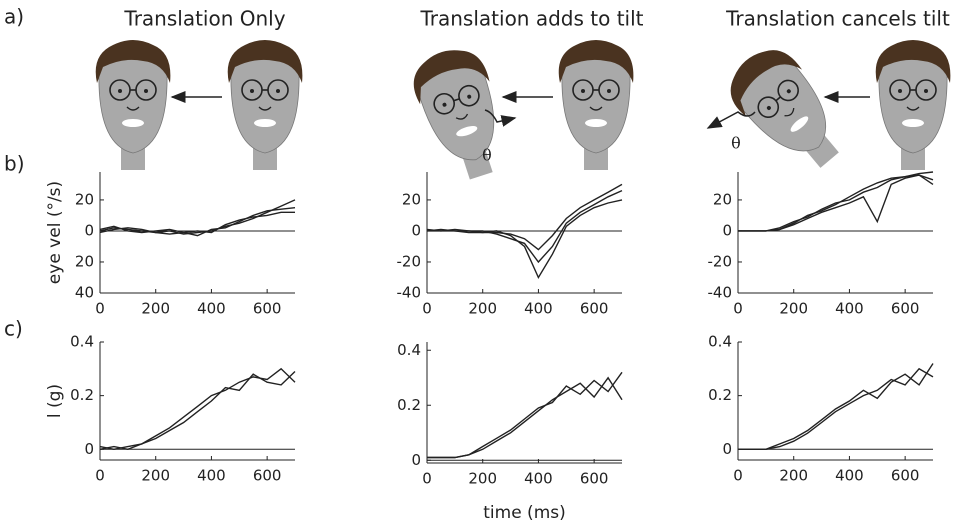  I want to click on panel-label: a), so click(14, 17).